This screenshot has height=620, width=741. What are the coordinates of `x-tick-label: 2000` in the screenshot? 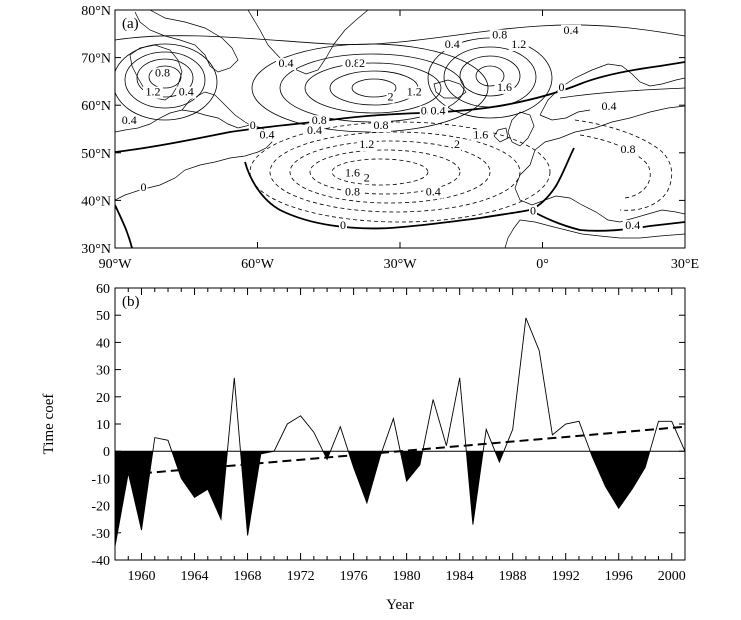 It's located at (672, 576).